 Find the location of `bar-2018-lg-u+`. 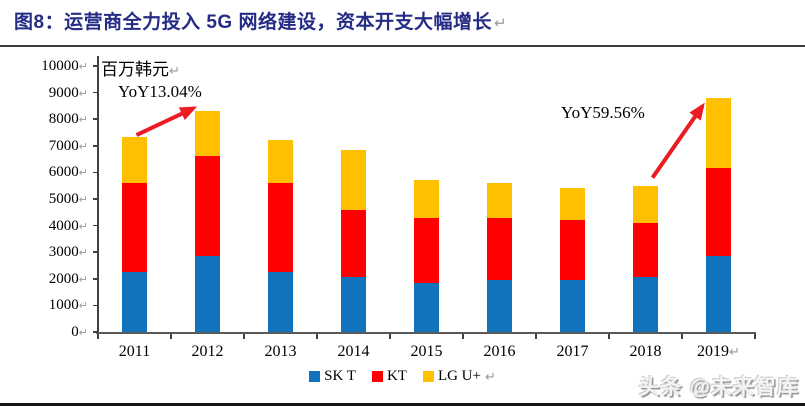

bar-2018-lg-u+ is located at coordinates (645, 204).